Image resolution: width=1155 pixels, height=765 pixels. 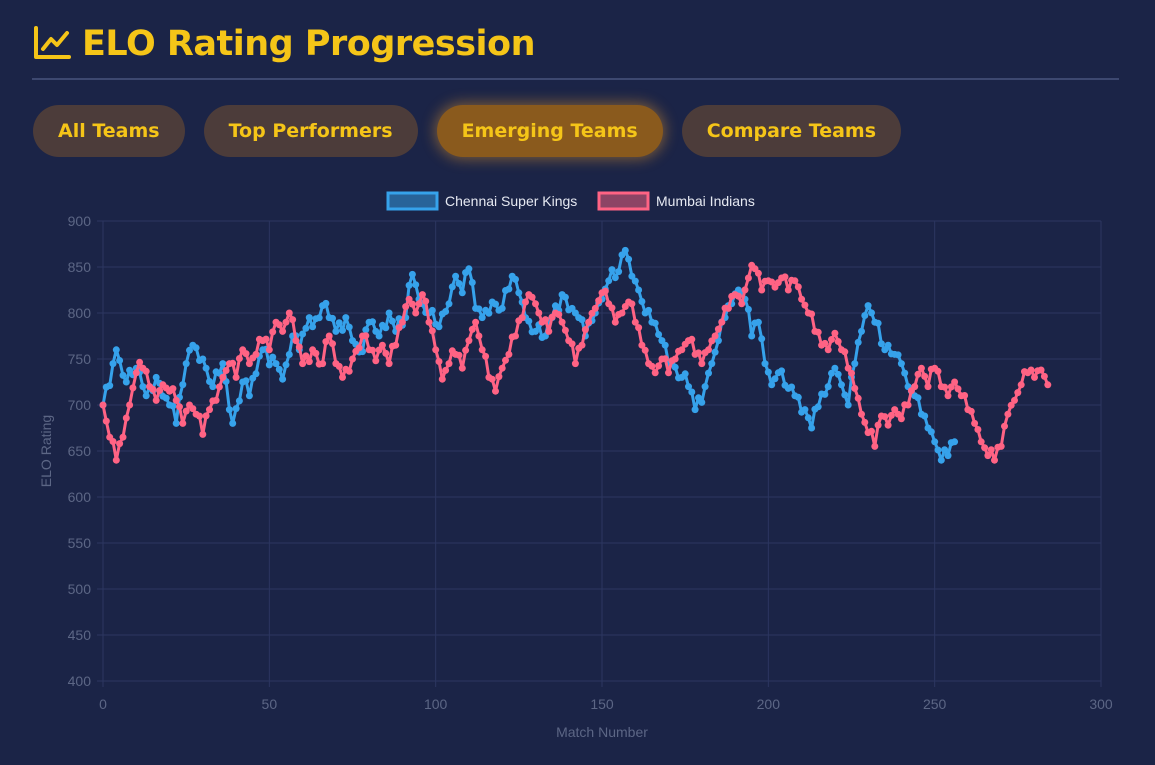 I want to click on y-tick-label: 850, so click(x=80, y=267).